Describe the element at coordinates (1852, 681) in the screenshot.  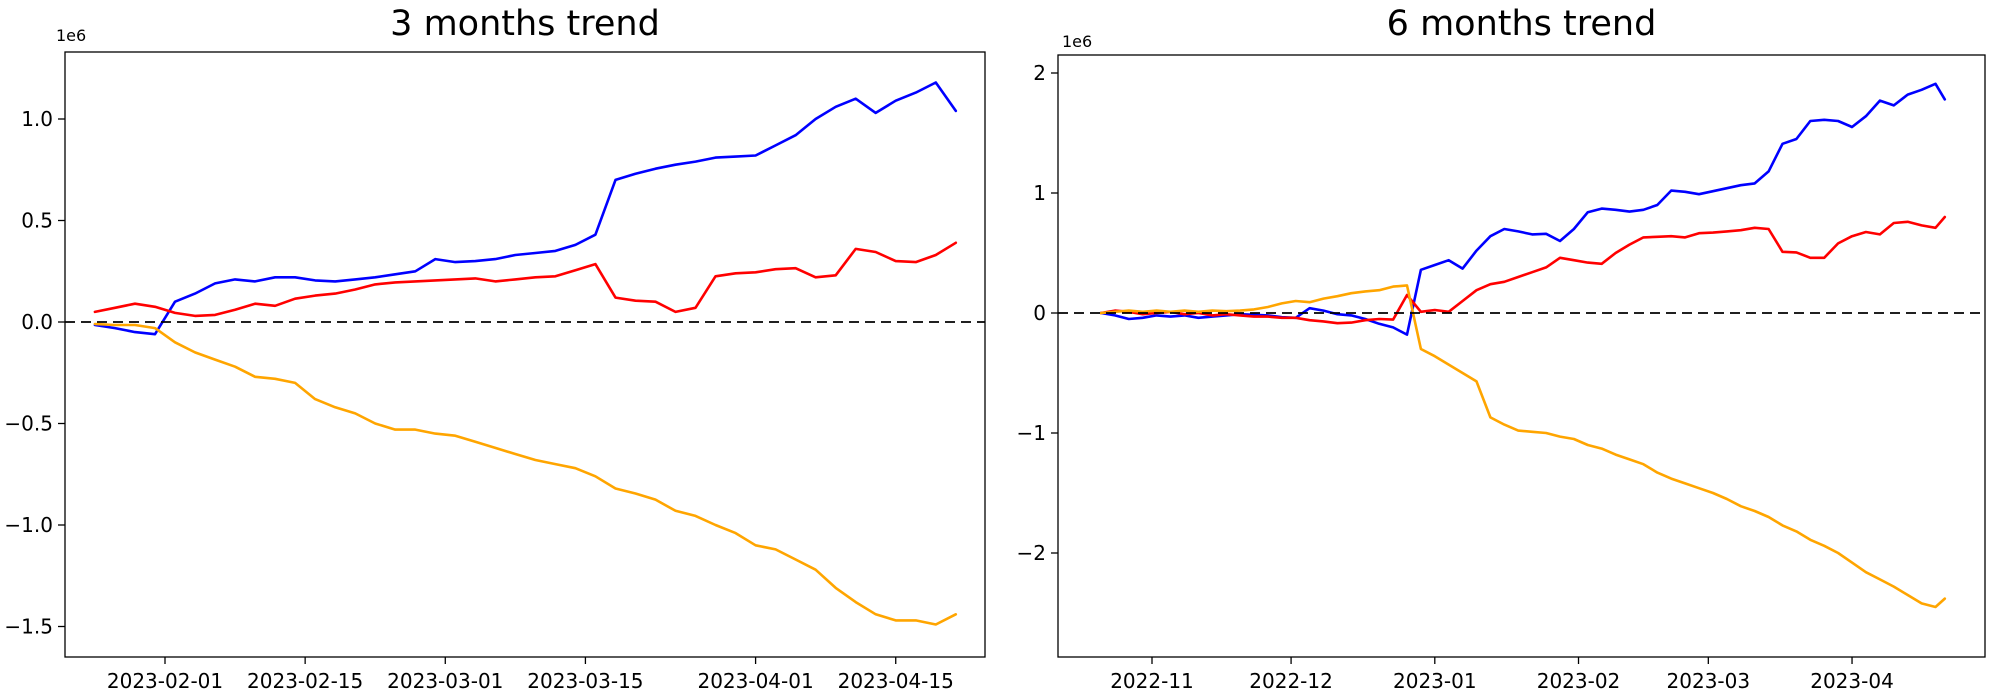
I see `x-tick-label: 2023-04` at that location.